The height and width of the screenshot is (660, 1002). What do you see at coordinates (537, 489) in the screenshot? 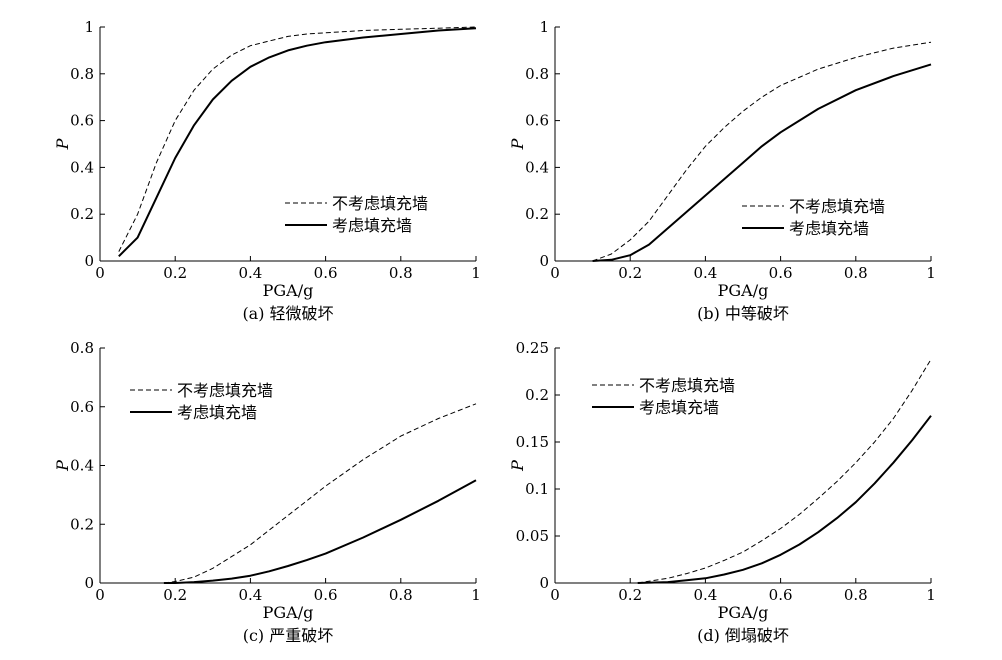
I see `y-tick-label: 0.1` at bounding box center [537, 489].